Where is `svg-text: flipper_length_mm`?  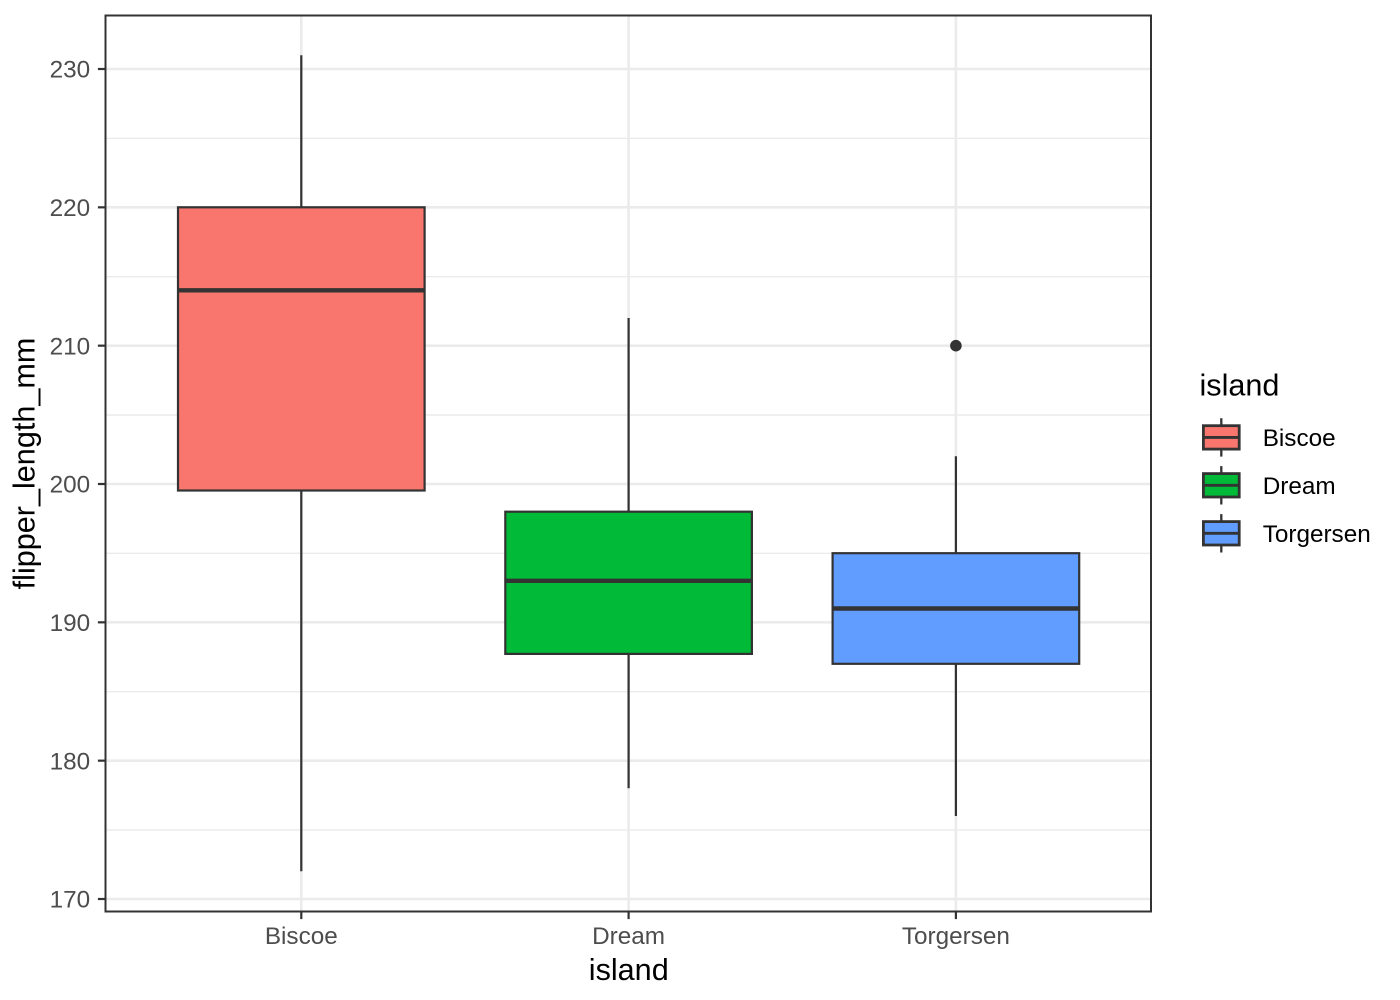 svg-text: flipper_length_mm is located at coordinates (25, 464).